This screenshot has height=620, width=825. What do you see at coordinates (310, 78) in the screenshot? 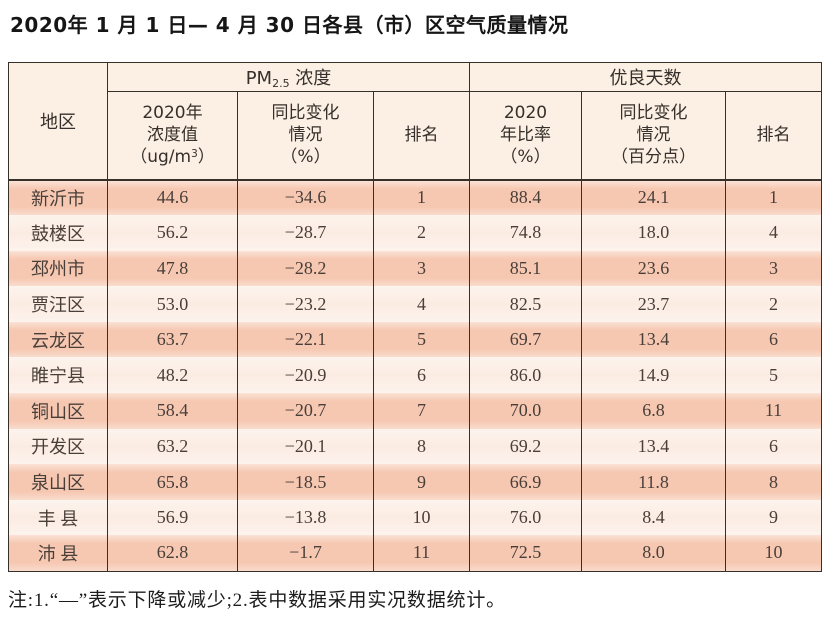
I see `pm-label-text: 浓度` at bounding box center [310, 78].